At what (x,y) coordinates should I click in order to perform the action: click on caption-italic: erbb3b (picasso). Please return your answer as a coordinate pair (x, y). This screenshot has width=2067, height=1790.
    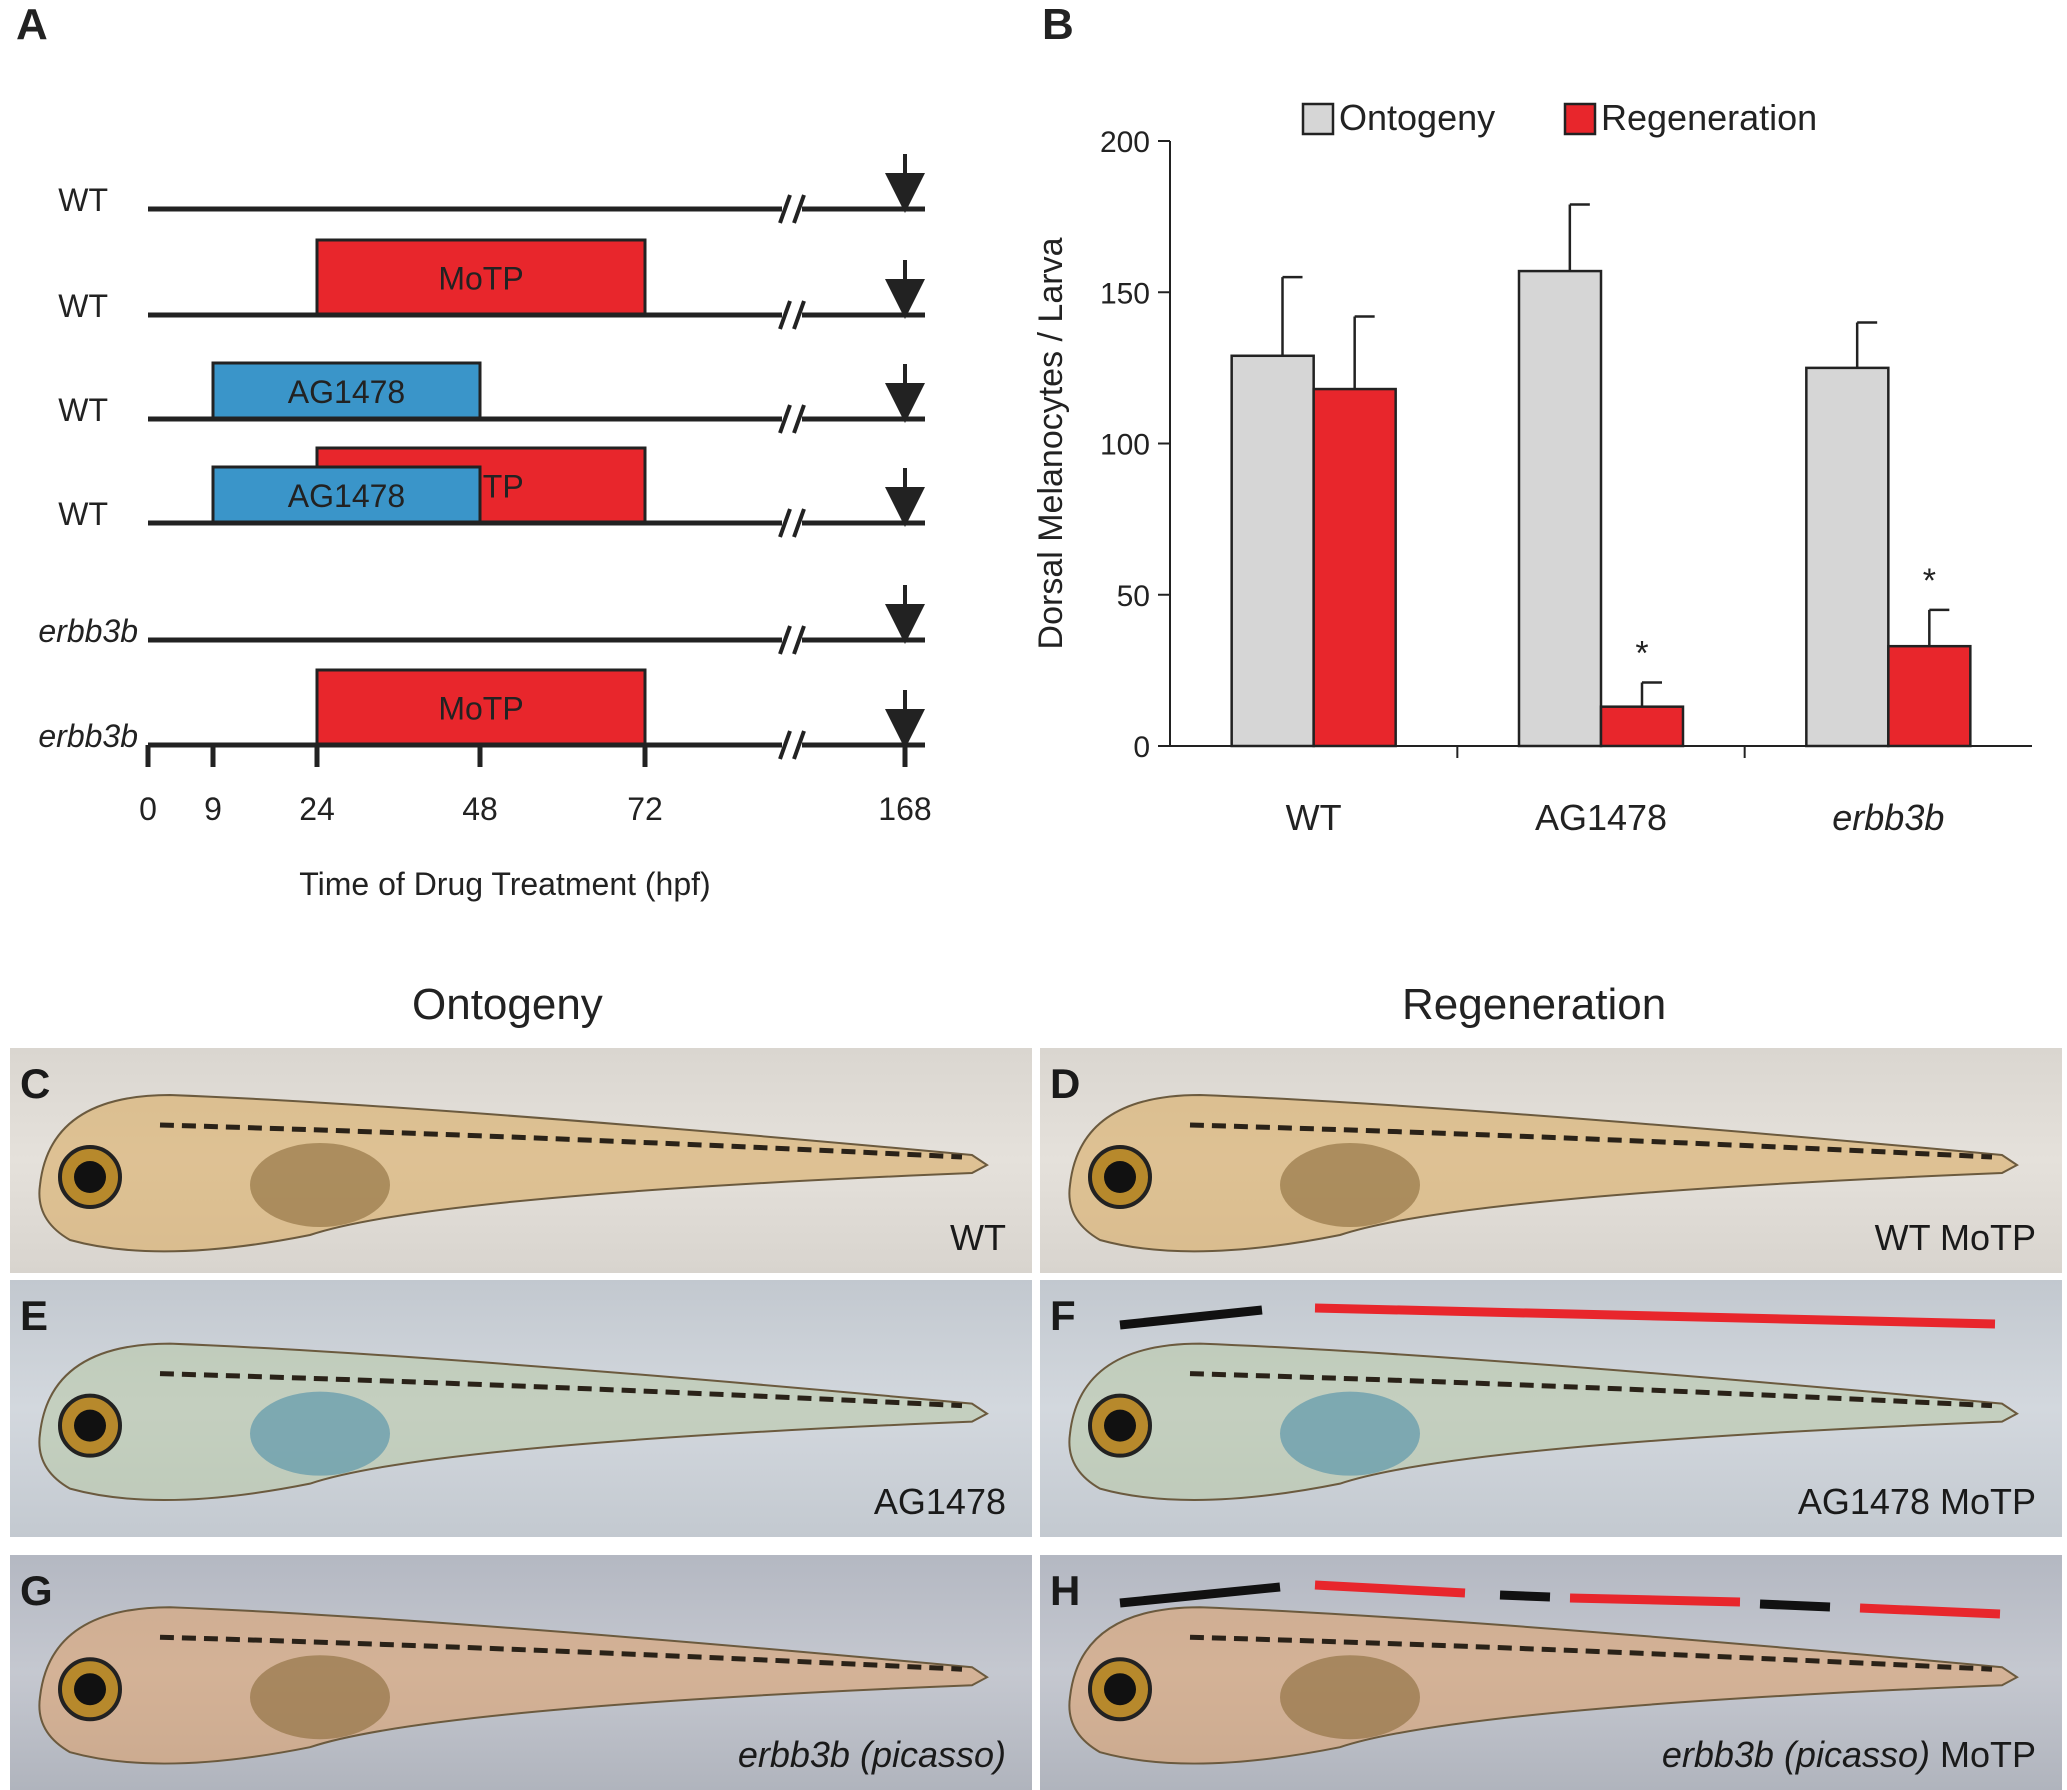
    Looking at the image, I should click on (1795, 1754).